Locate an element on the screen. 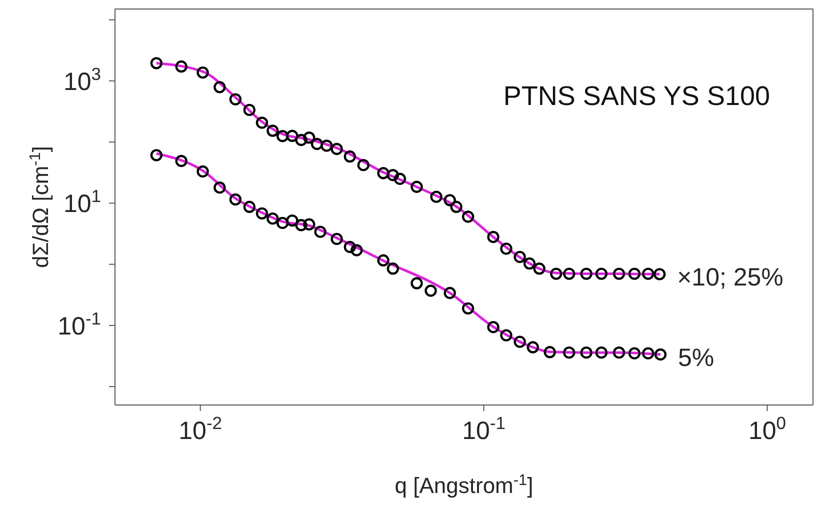  y-tick-label: 10$^{3}$ is located at coordinates (82, 80).